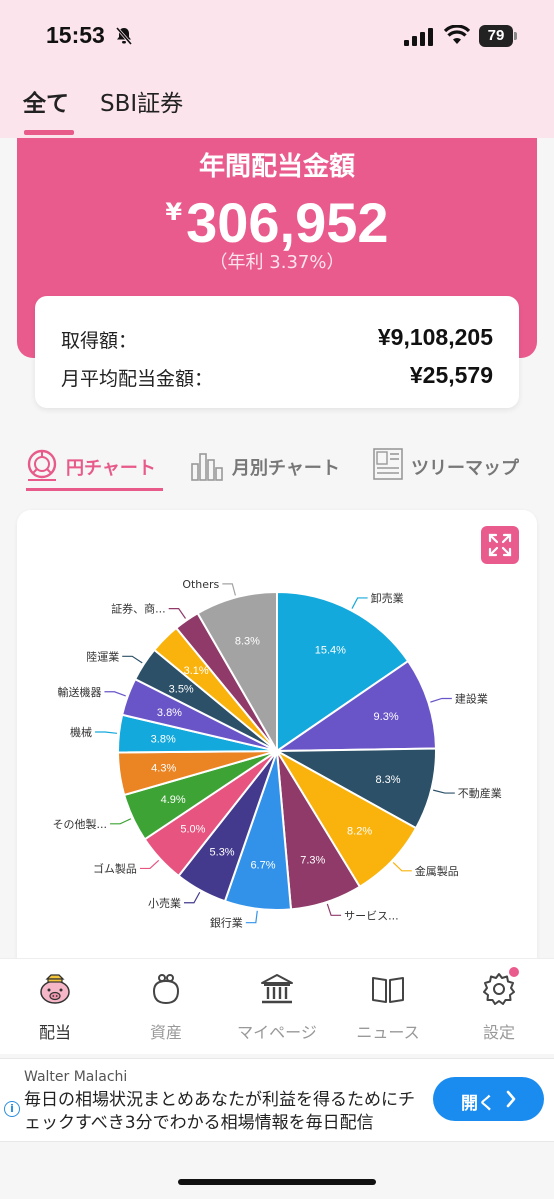  Describe the element at coordinates (457, 34) in the screenshot. I see `wifi-icon` at that location.